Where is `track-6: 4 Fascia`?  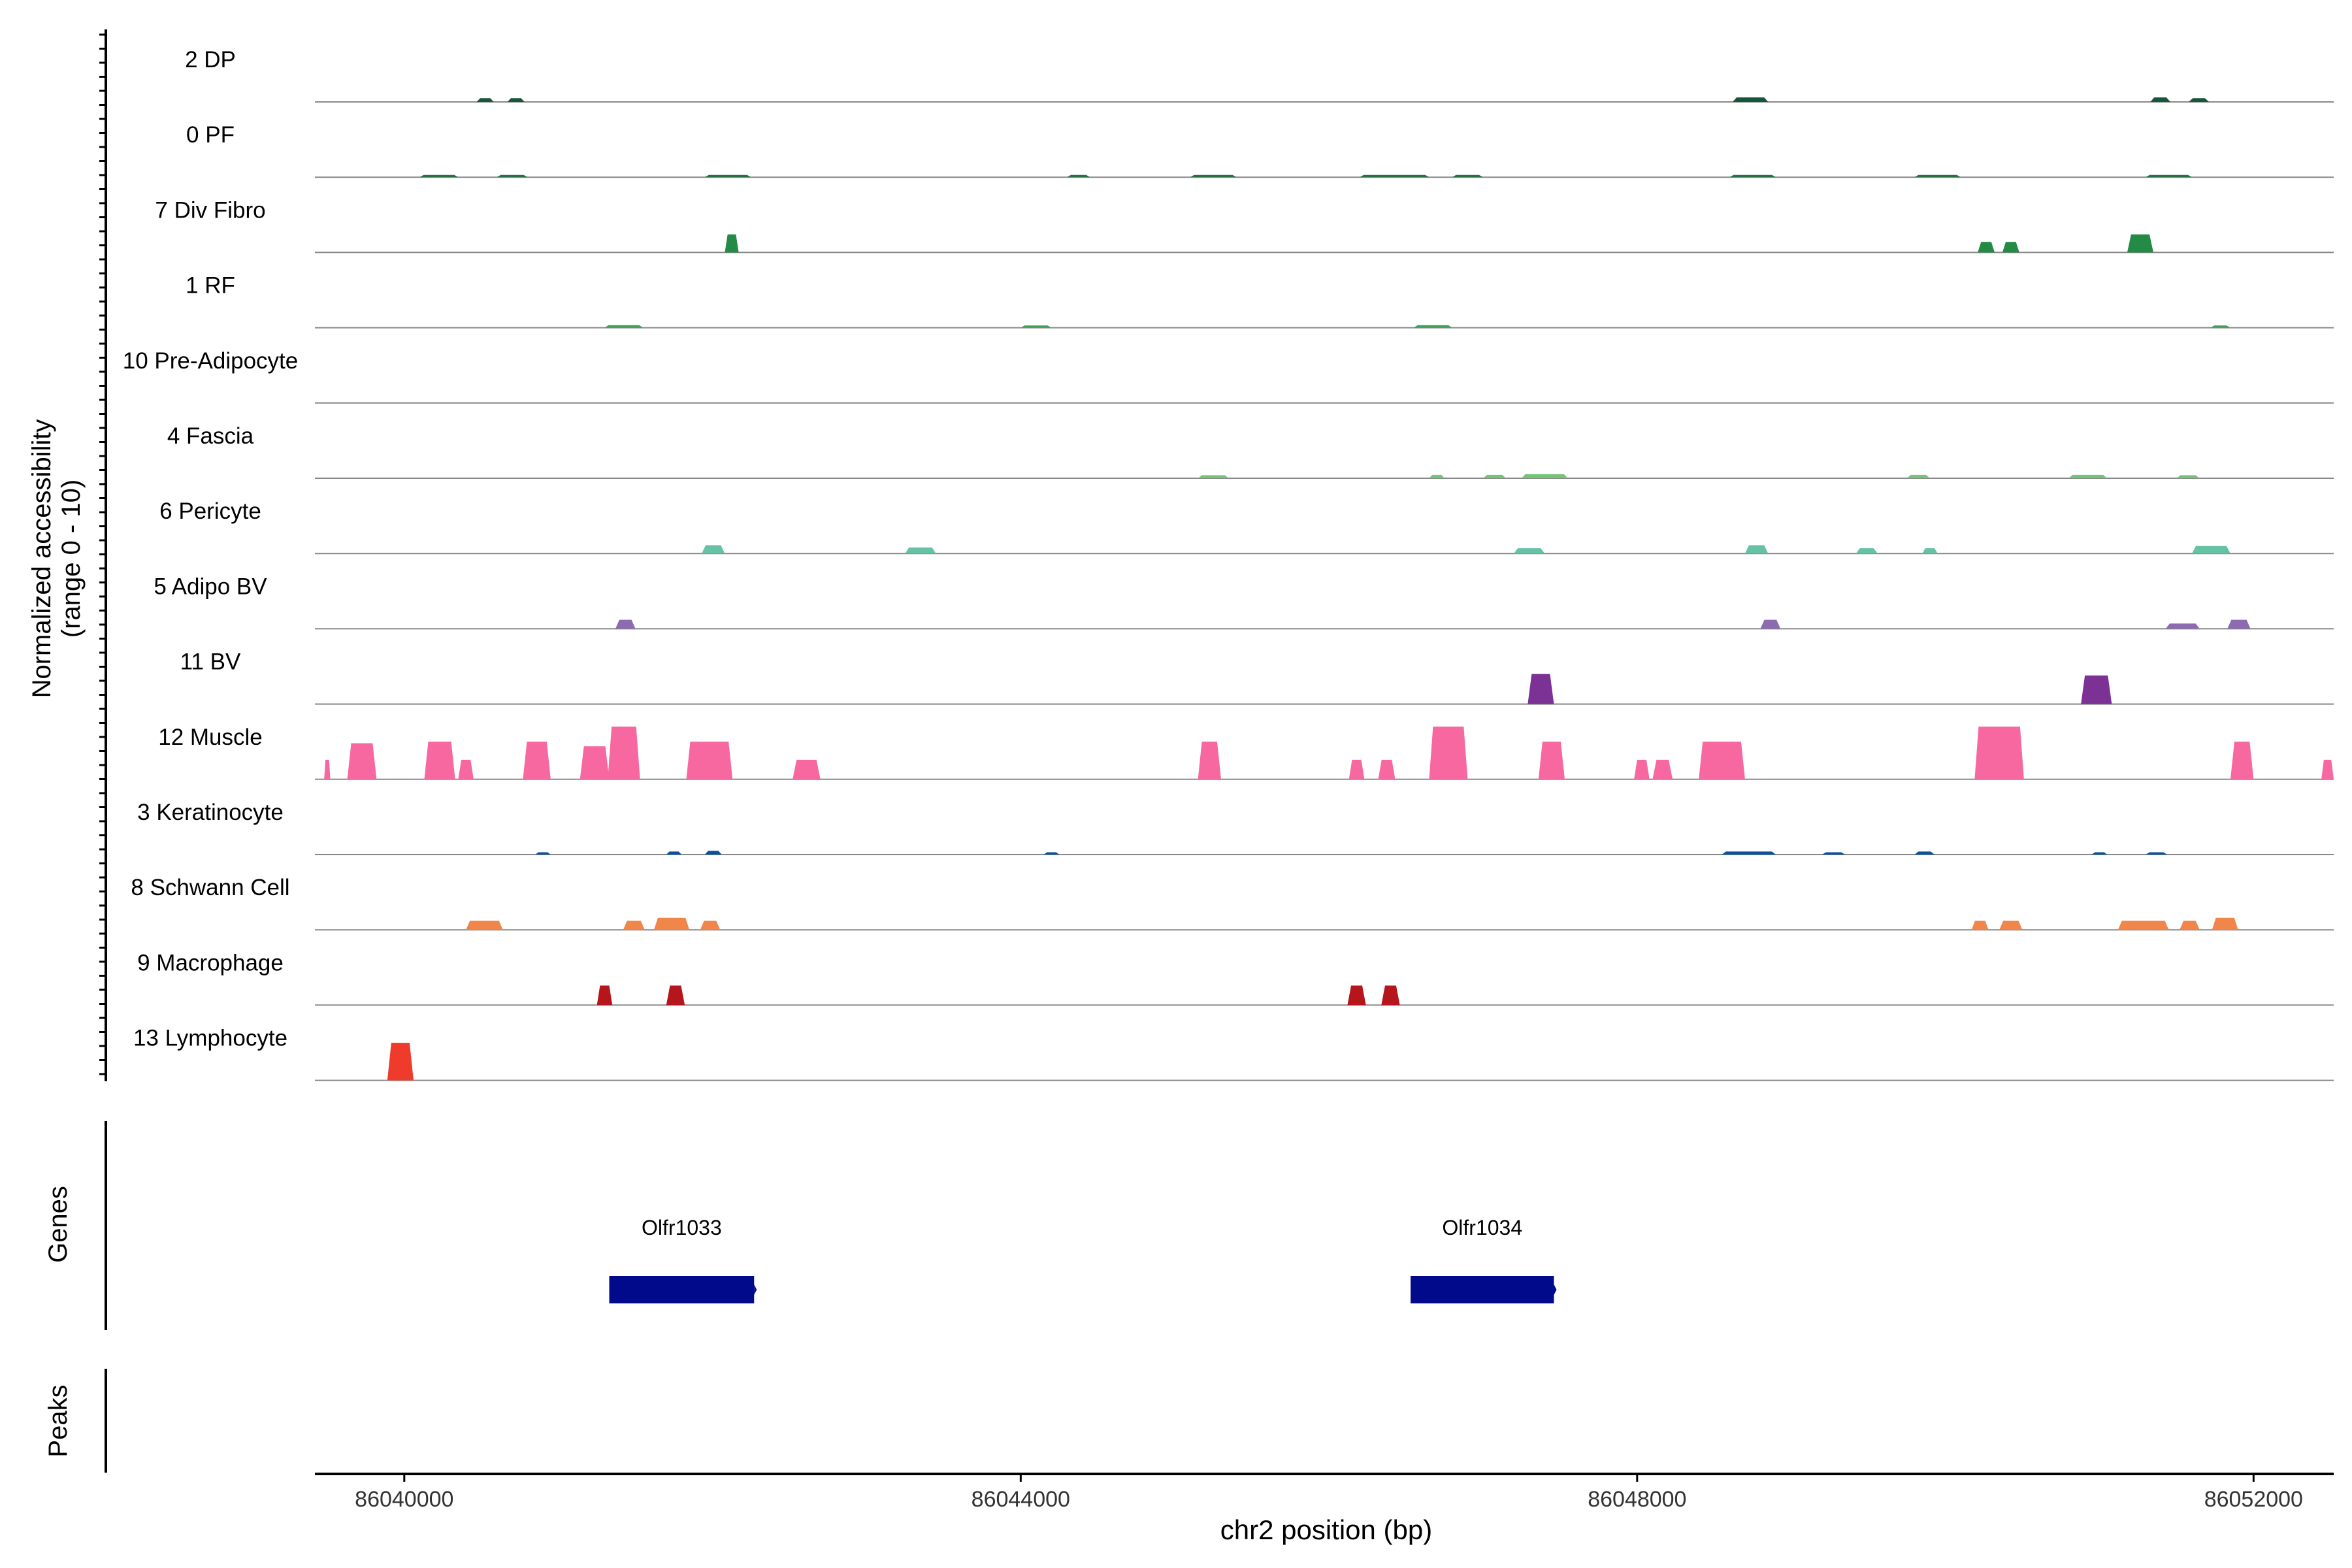
track-6: 4 Fascia is located at coordinates (1250, 451).